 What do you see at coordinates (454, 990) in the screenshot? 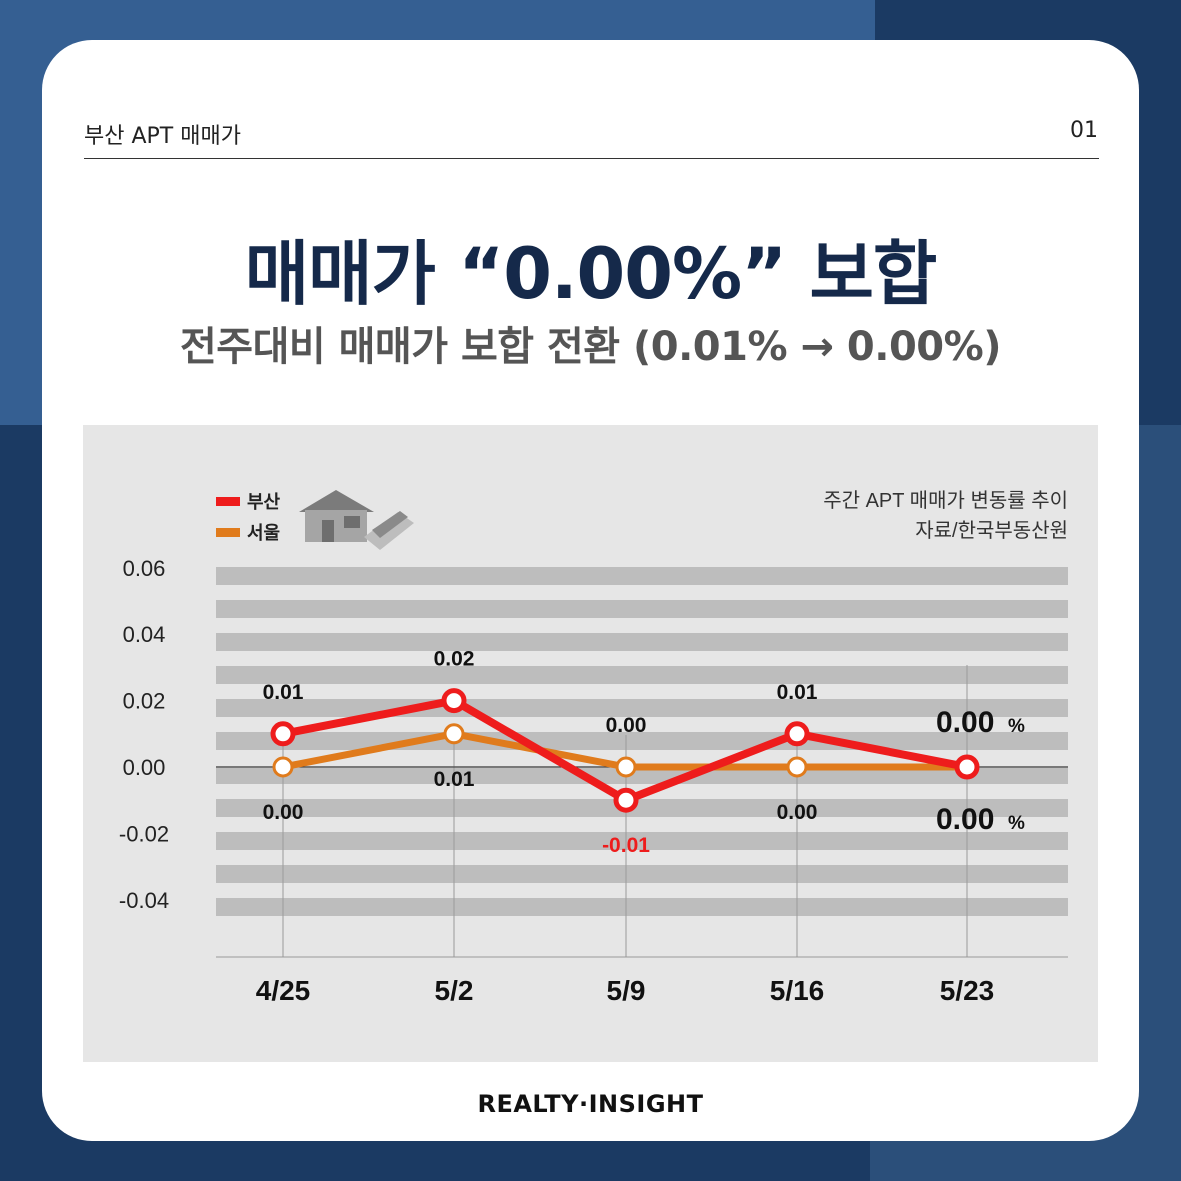
I see `x-tick-label: 5/2` at bounding box center [454, 990].